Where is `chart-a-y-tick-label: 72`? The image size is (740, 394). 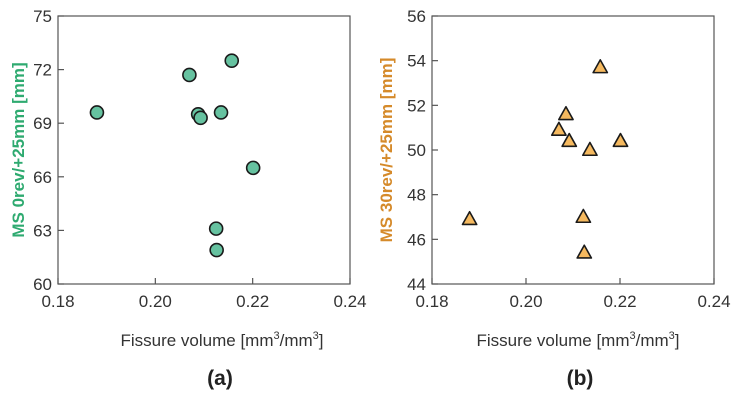
chart-a-y-tick-label: 72 is located at coordinates (42, 70).